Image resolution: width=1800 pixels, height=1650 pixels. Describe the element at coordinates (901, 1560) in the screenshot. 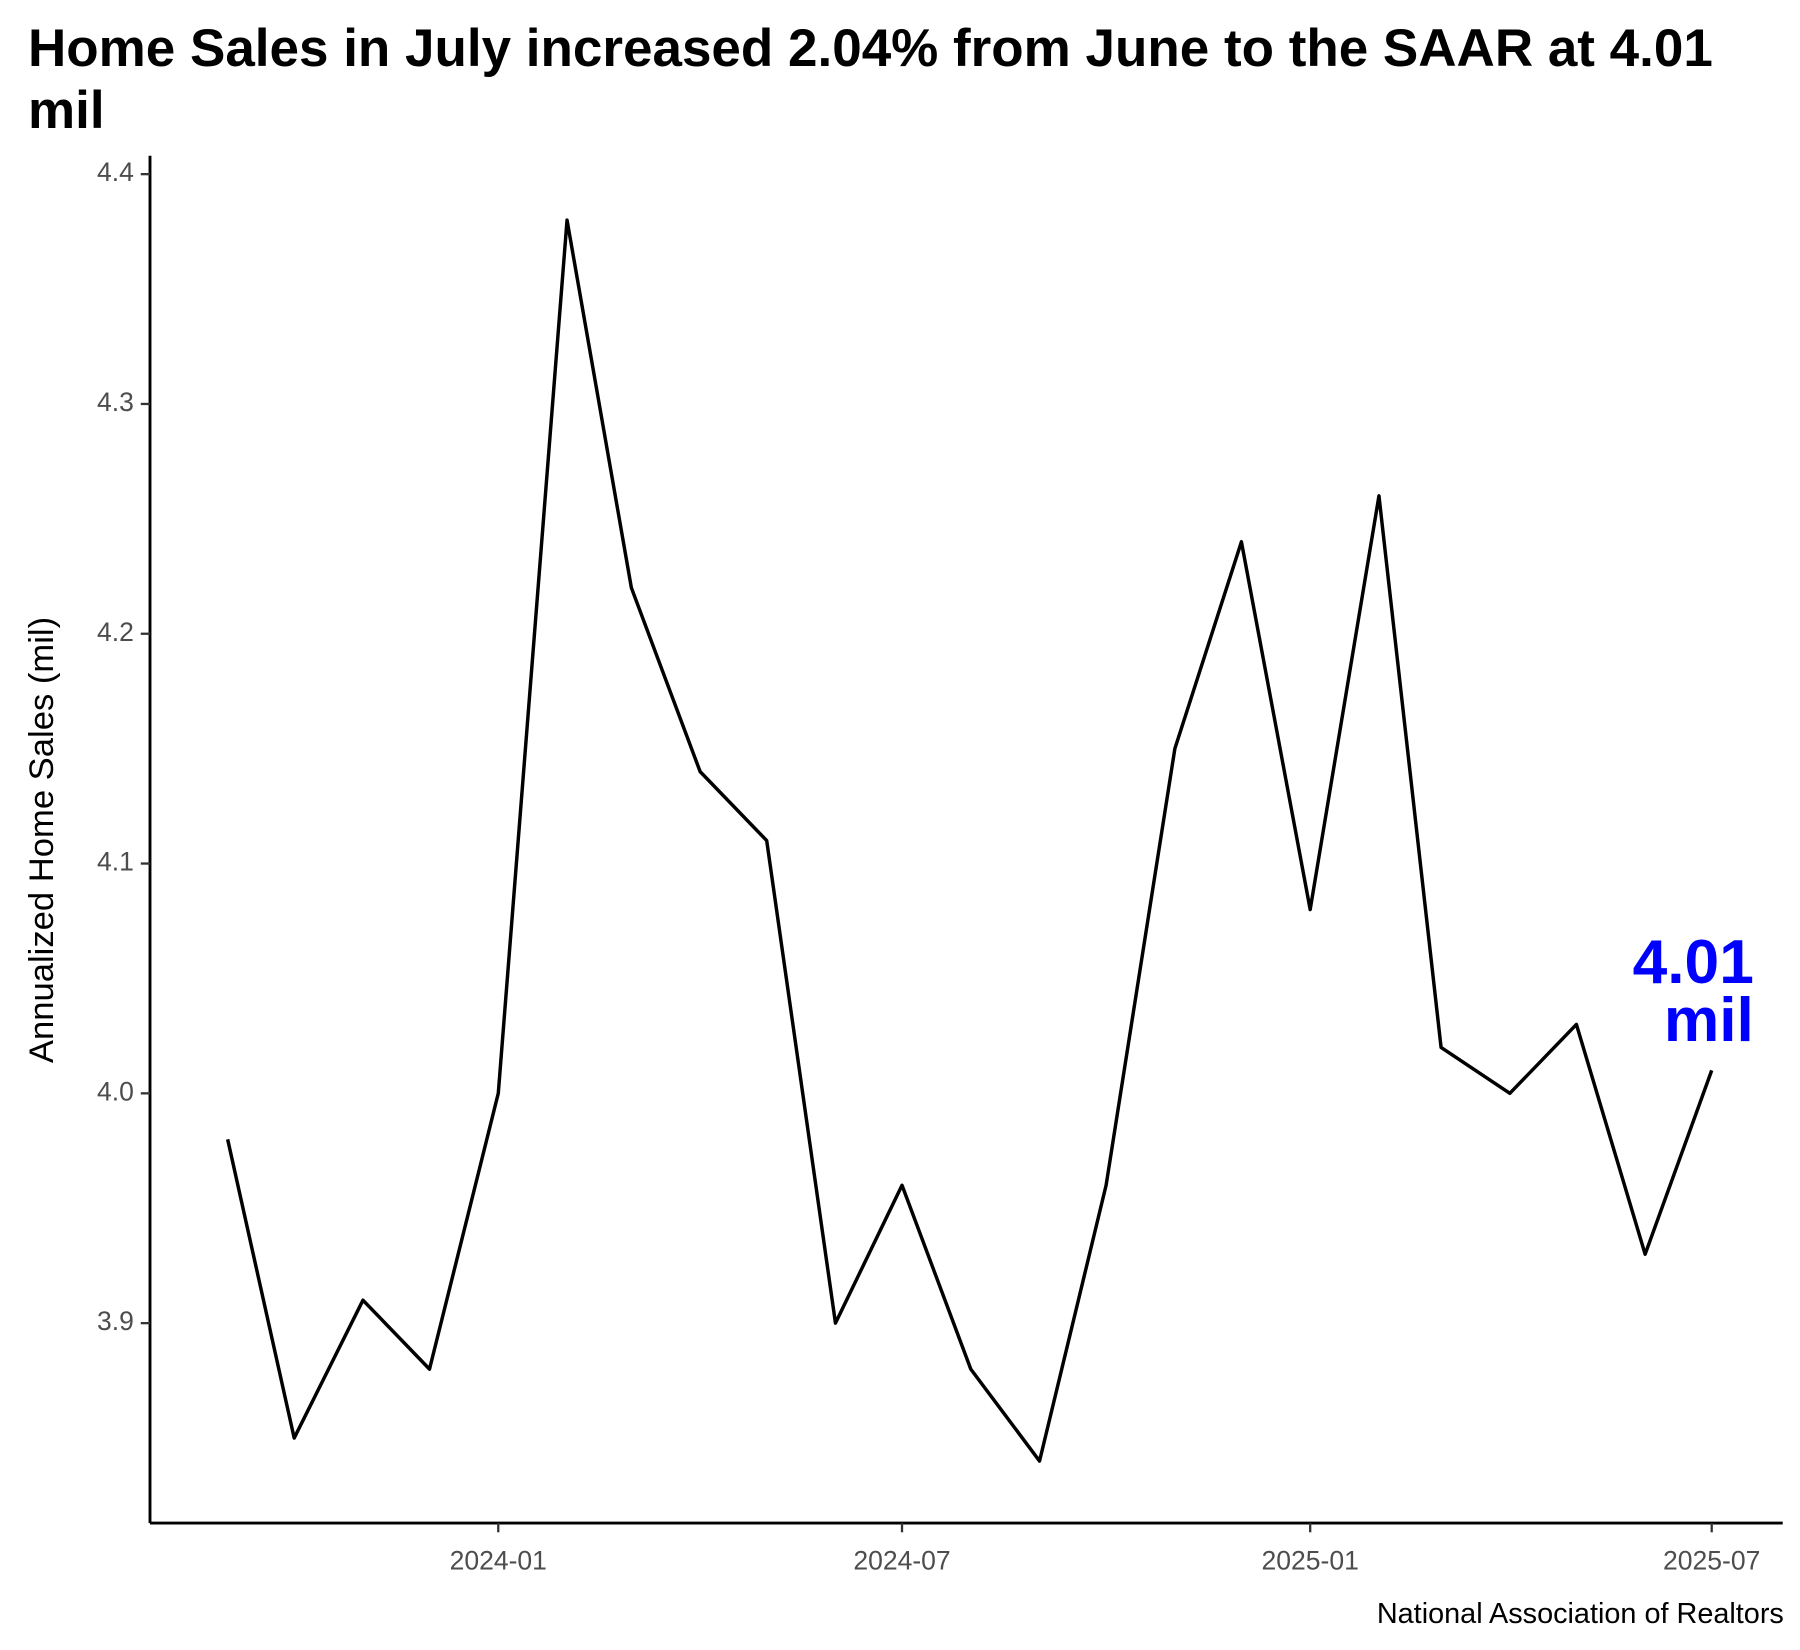

I see `x-tick-label: 2024-07` at that location.